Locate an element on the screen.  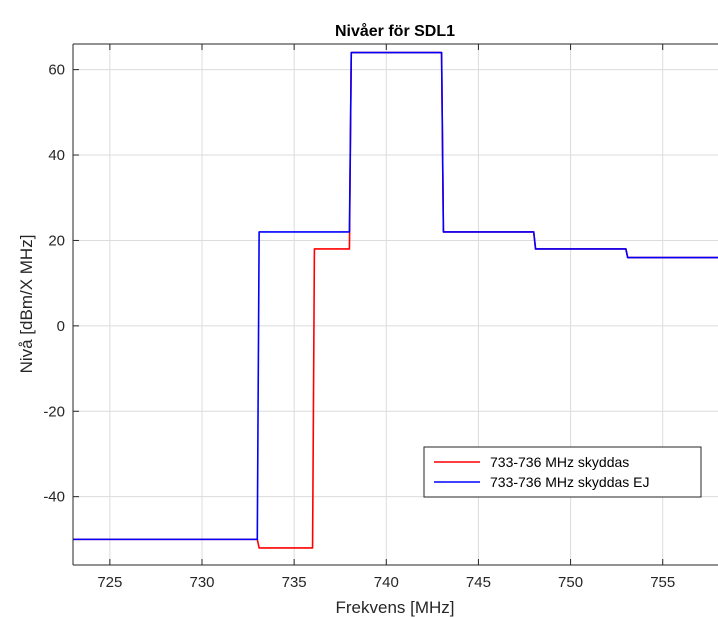
x-tick-label: 730 is located at coordinates (201, 582).